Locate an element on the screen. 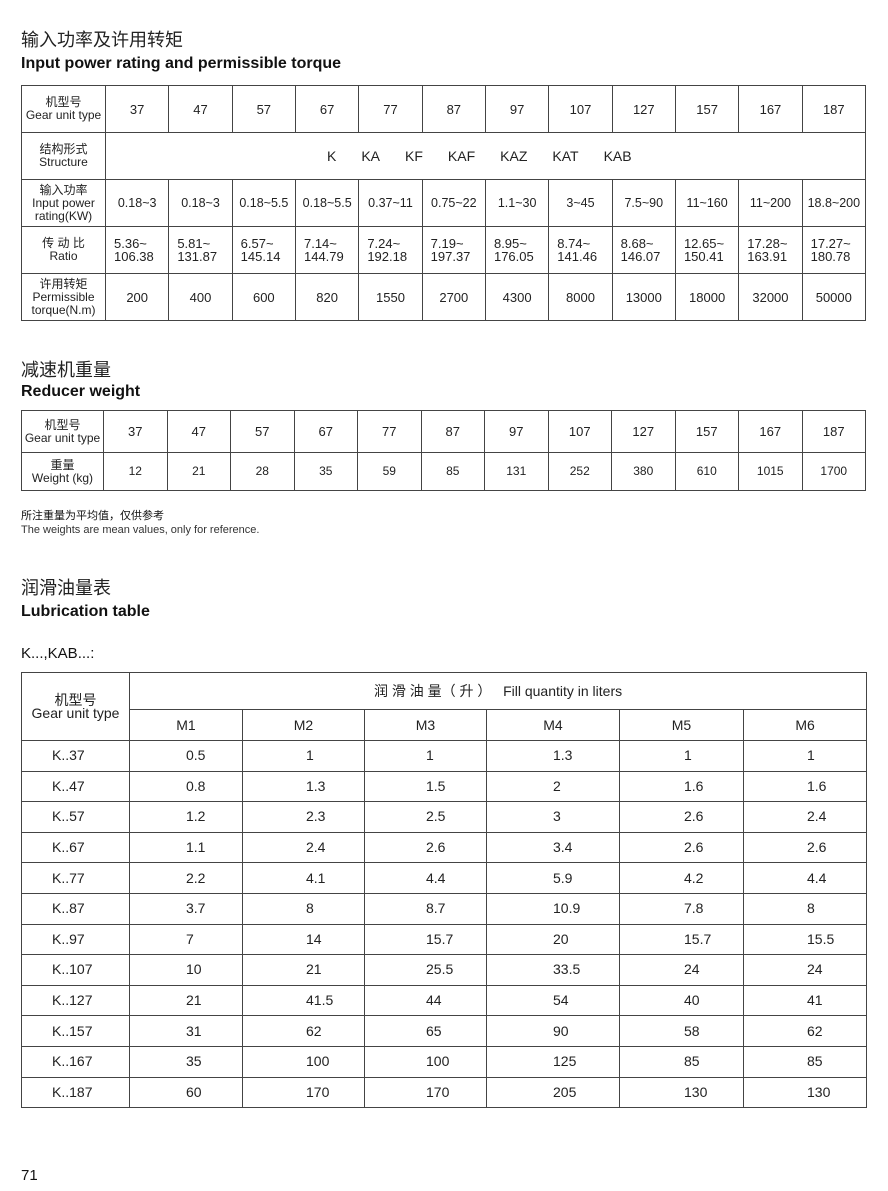 This screenshot has height=1191, width=888. position-header: M5 is located at coordinates (681, 725).